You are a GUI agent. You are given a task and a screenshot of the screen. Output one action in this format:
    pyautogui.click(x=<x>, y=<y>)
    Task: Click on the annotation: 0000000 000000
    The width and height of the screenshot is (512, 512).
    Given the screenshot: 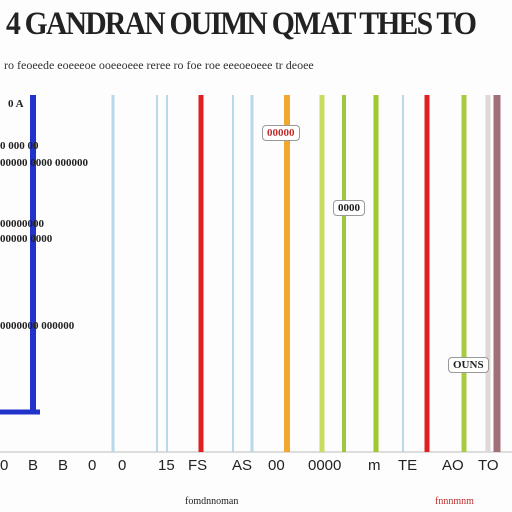 What is the action you would take?
    pyautogui.click(x=37, y=326)
    